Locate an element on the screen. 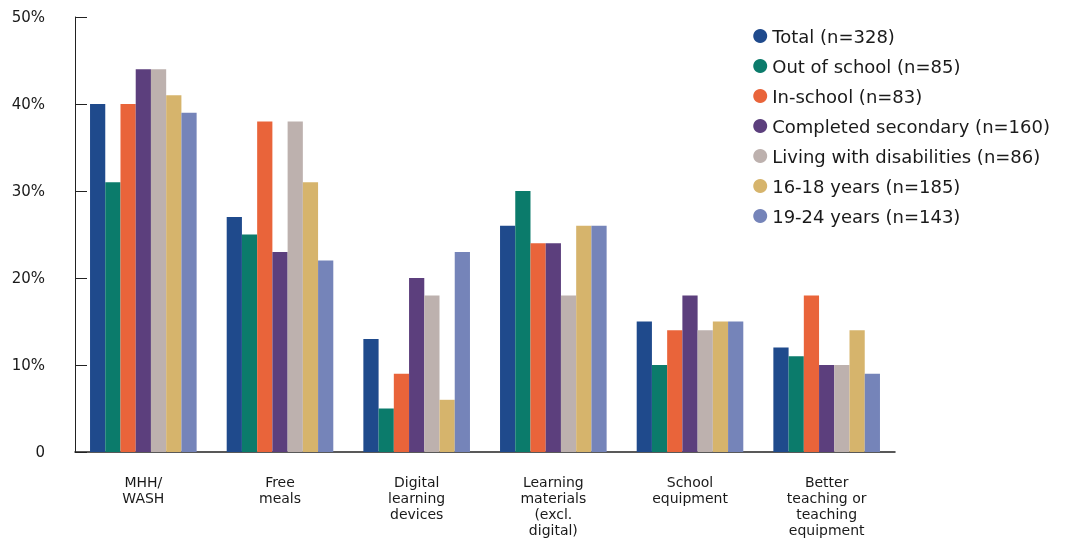  x-tick-label: Better teaching or teaching equipment is located at coordinates (826, 506).